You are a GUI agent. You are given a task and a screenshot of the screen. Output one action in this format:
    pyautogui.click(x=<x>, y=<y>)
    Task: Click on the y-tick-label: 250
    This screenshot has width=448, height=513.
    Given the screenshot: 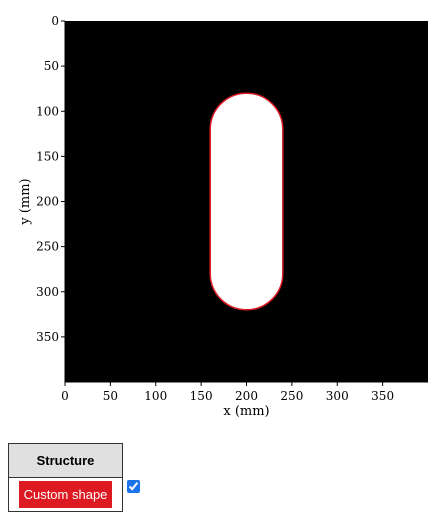 What is the action you would take?
    pyautogui.click(x=47, y=247)
    